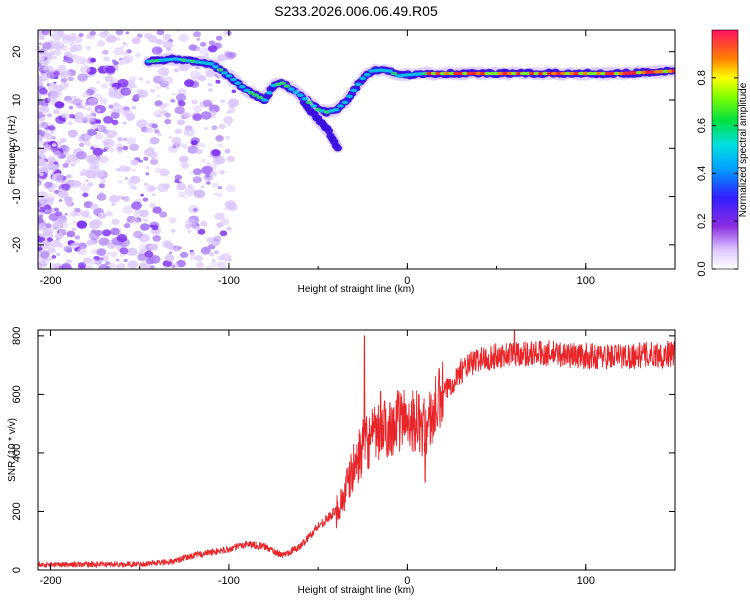  Describe the element at coordinates (17, 197) in the screenshot. I see `spectrogram-y-tick-label: -10` at that location.